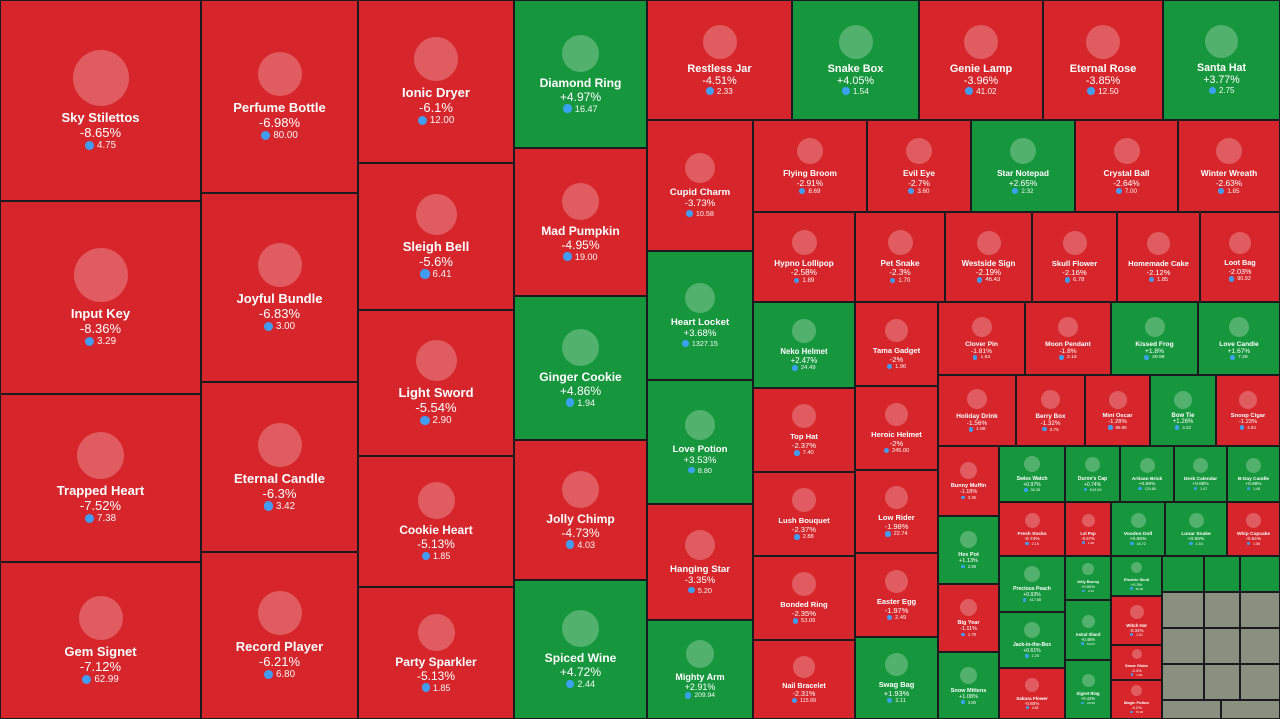 This screenshot has height=719, width=1280. I want to click on gift-tile: Desk Calendar +0.68% 1.47, so click(1200, 474).